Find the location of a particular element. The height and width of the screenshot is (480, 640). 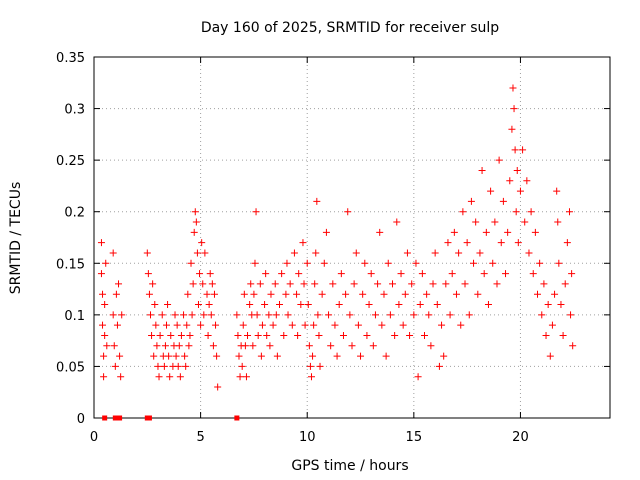

x-tick-label: 0 is located at coordinates (94, 437).